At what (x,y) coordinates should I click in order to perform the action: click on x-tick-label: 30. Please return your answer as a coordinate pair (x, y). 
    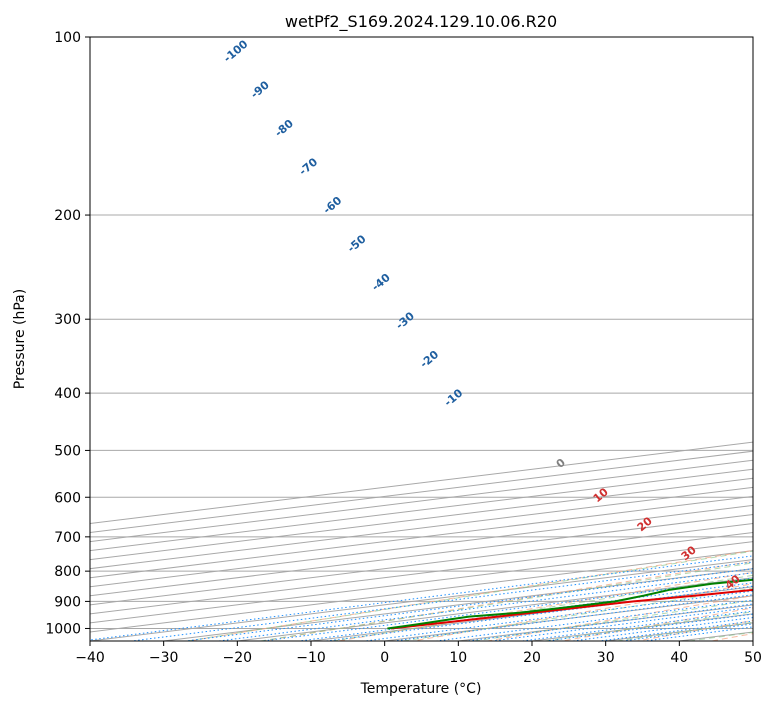
    Looking at the image, I should click on (606, 658).